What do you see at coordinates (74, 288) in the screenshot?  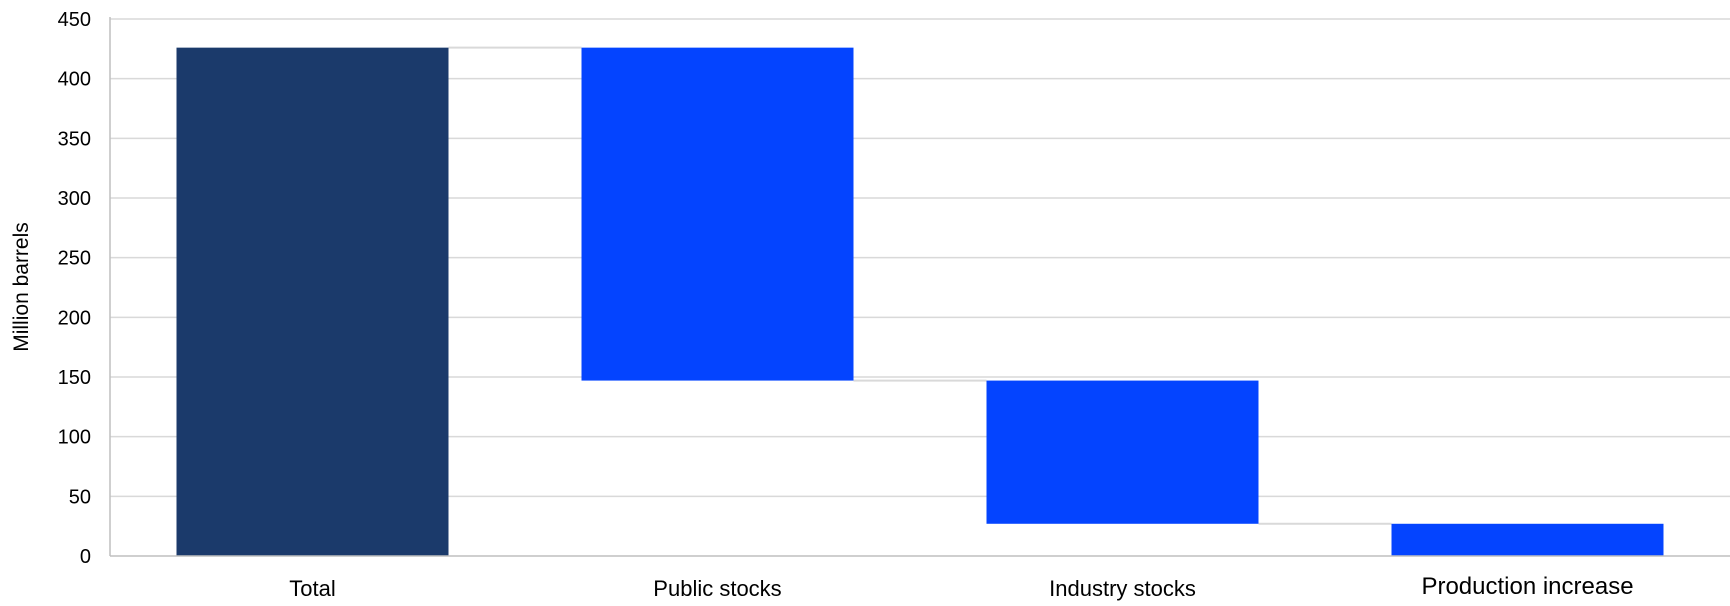 I see `y-tick-labels: 0 50 100 150 200 250 300 350 400 450` at bounding box center [74, 288].